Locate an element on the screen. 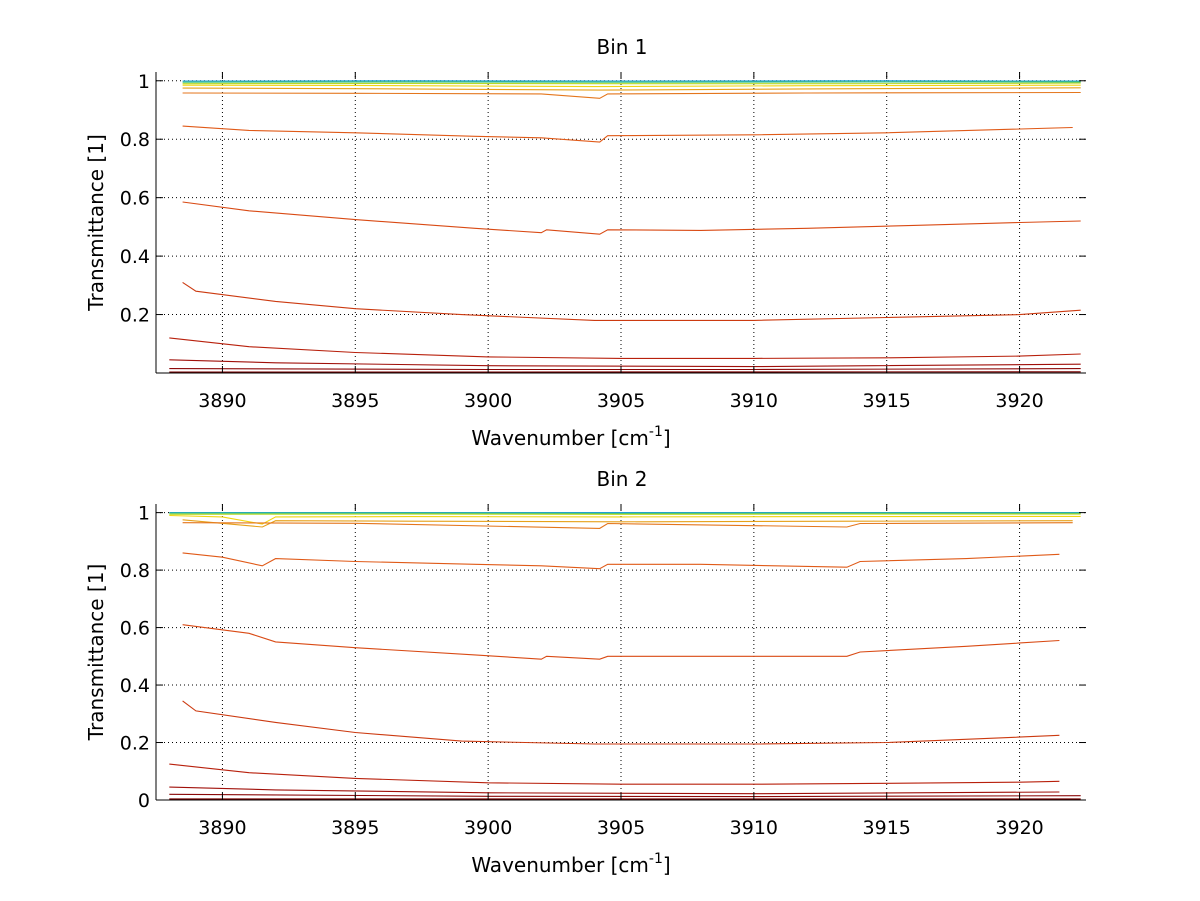  chart-title: Bin 2 is located at coordinates (621, 479).